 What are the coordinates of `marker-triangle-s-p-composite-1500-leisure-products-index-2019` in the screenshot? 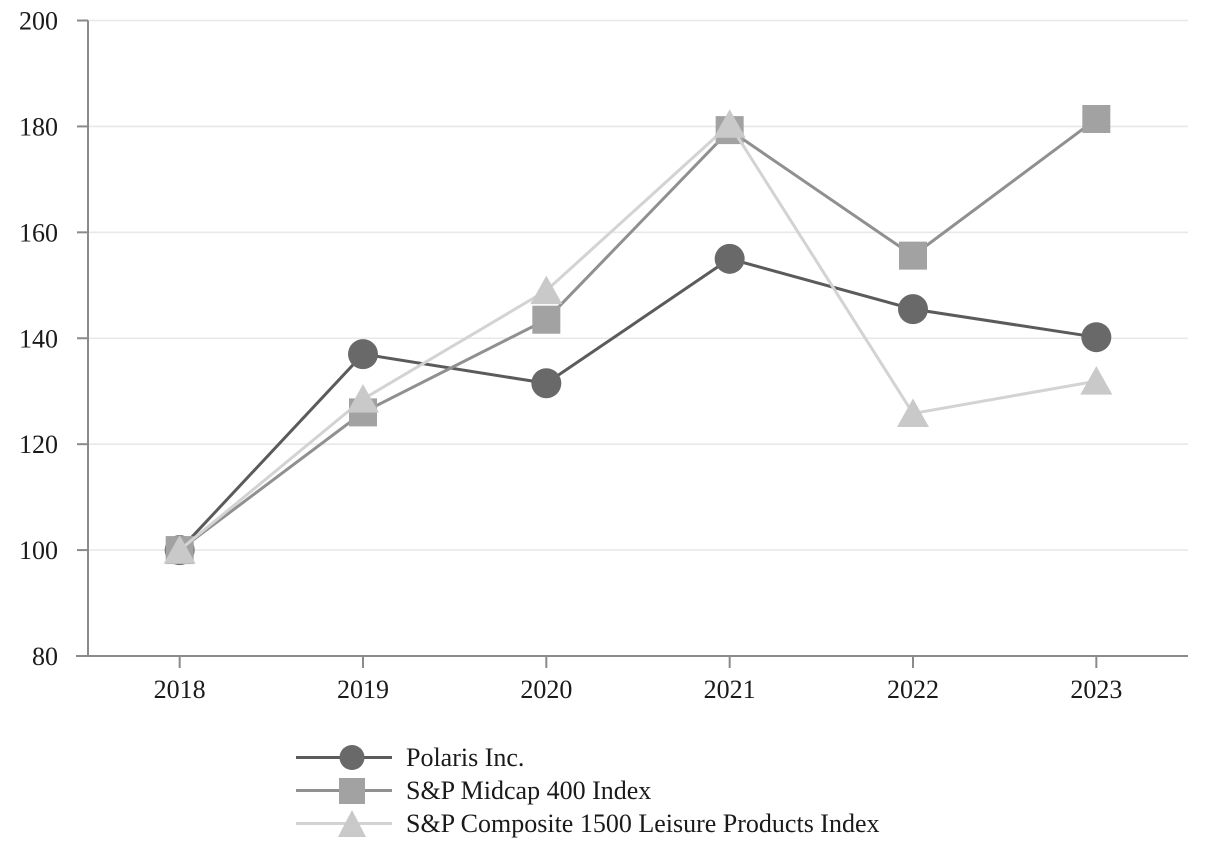 It's located at (363, 398).